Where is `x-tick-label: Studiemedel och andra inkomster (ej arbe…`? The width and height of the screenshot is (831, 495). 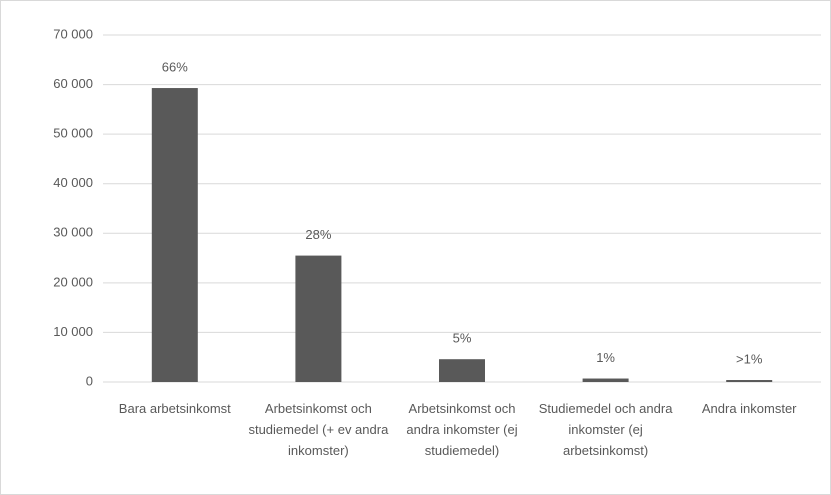
x-tick-label: Studiemedel och andra inkomster (ej arbe… is located at coordinates (605, 429).